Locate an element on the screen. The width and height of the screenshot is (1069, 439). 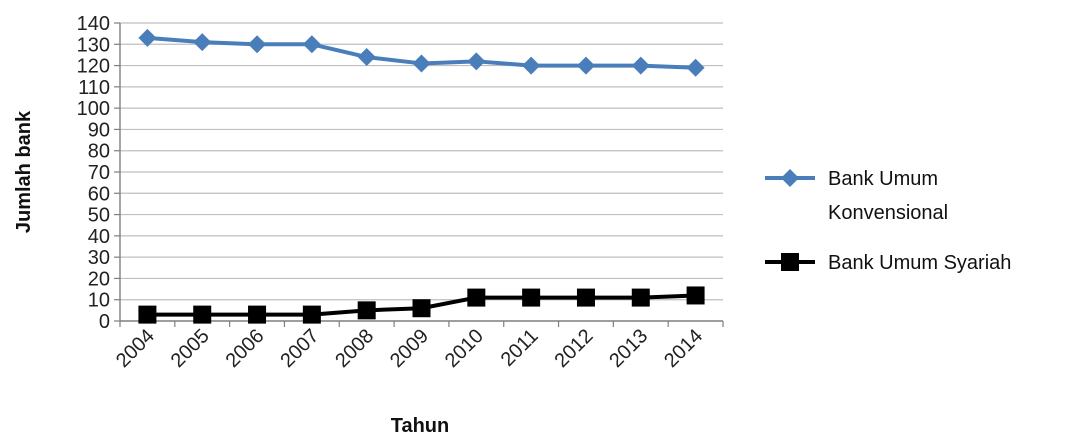
legend: Bank Umum Konvensional Bank Umum Syariah is located at coordinates (888, 221).